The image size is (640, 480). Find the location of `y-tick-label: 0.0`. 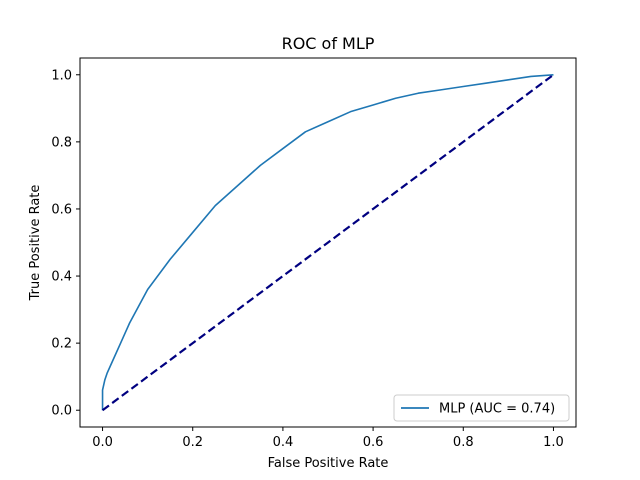

y-tick-label: 0.0 is located at coordinates (61, 411).